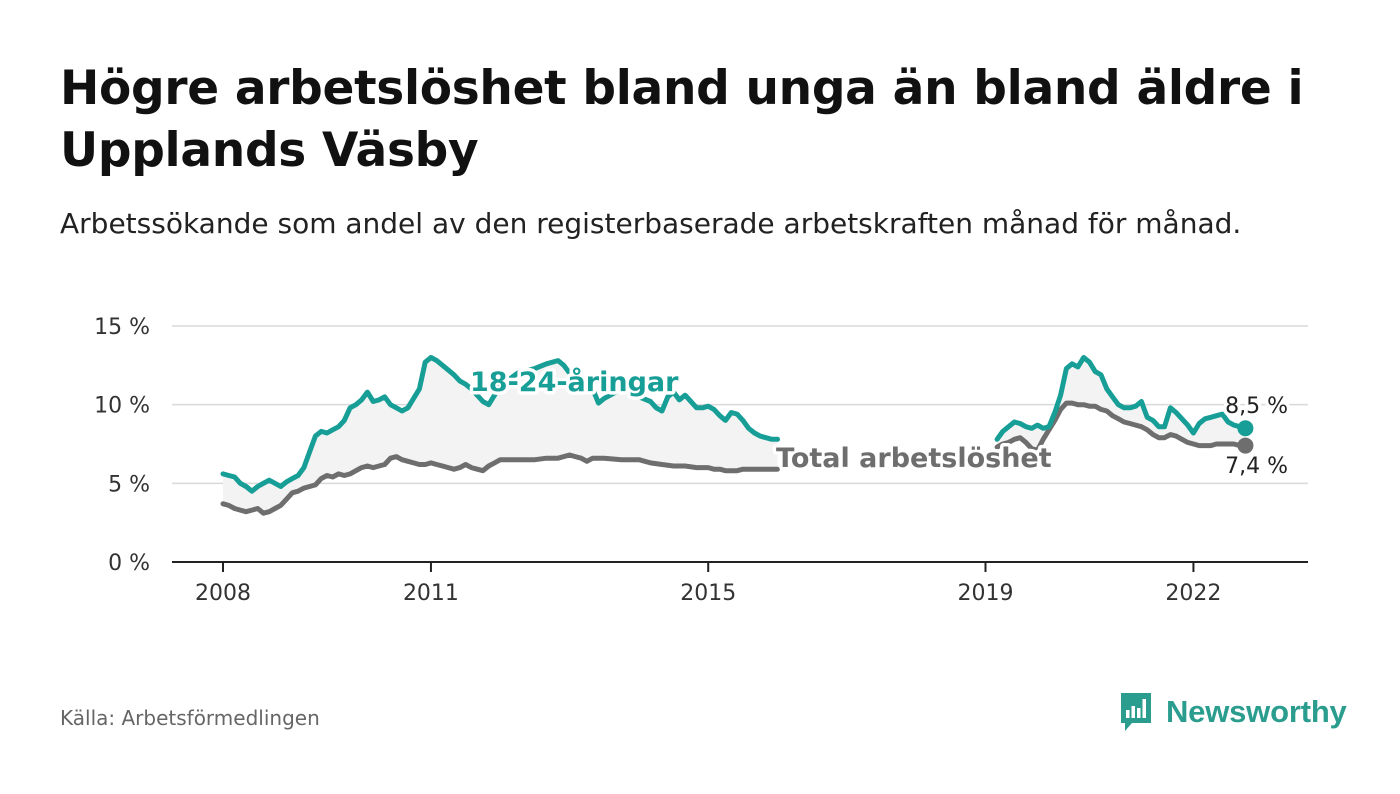 The image size is (1400, 794). I want to click on newsworthy-logo-icon, so click(1136, 712).